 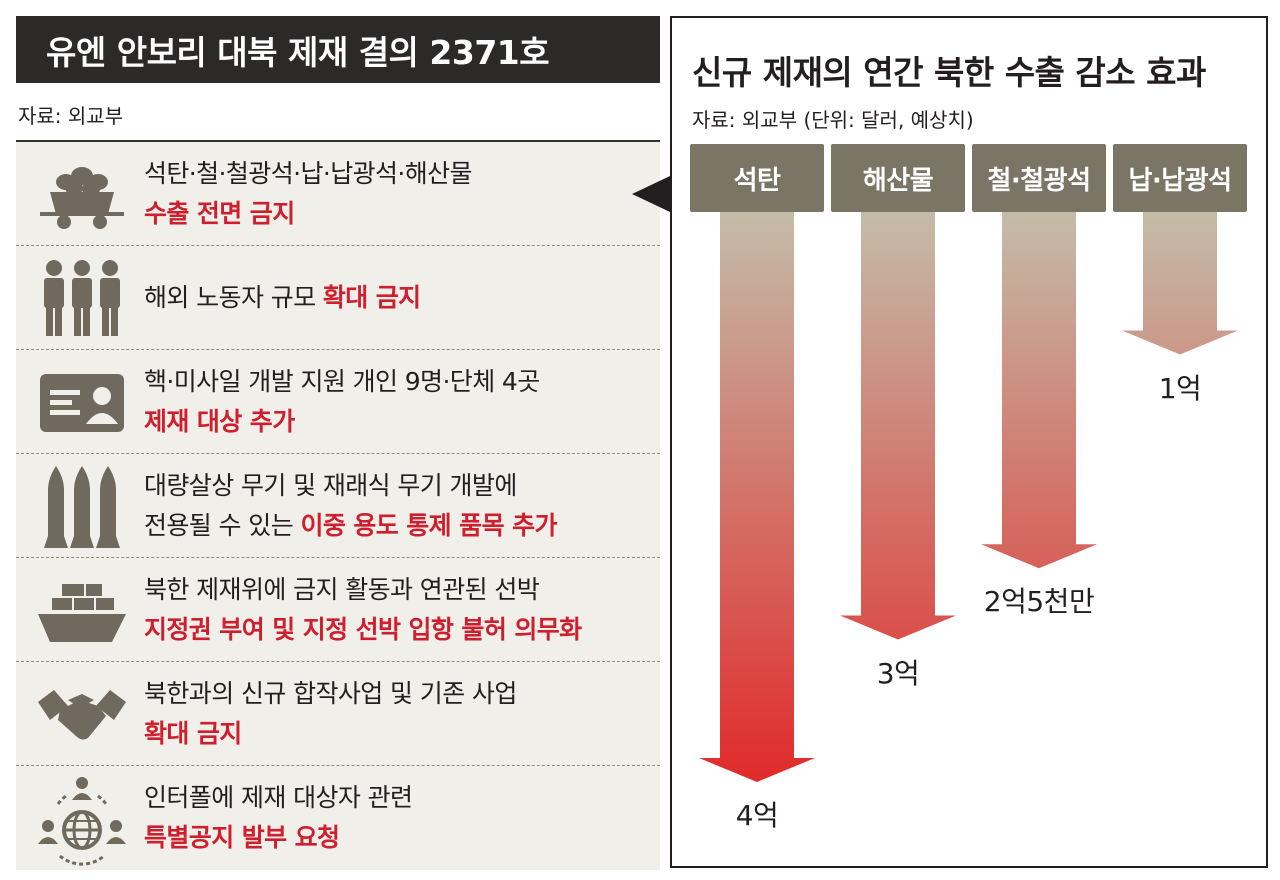 What do you see at coordinates (1039, 178) in the screenshot?
I see `category-label: 철·철광석` at bounding box center [1039, 178].